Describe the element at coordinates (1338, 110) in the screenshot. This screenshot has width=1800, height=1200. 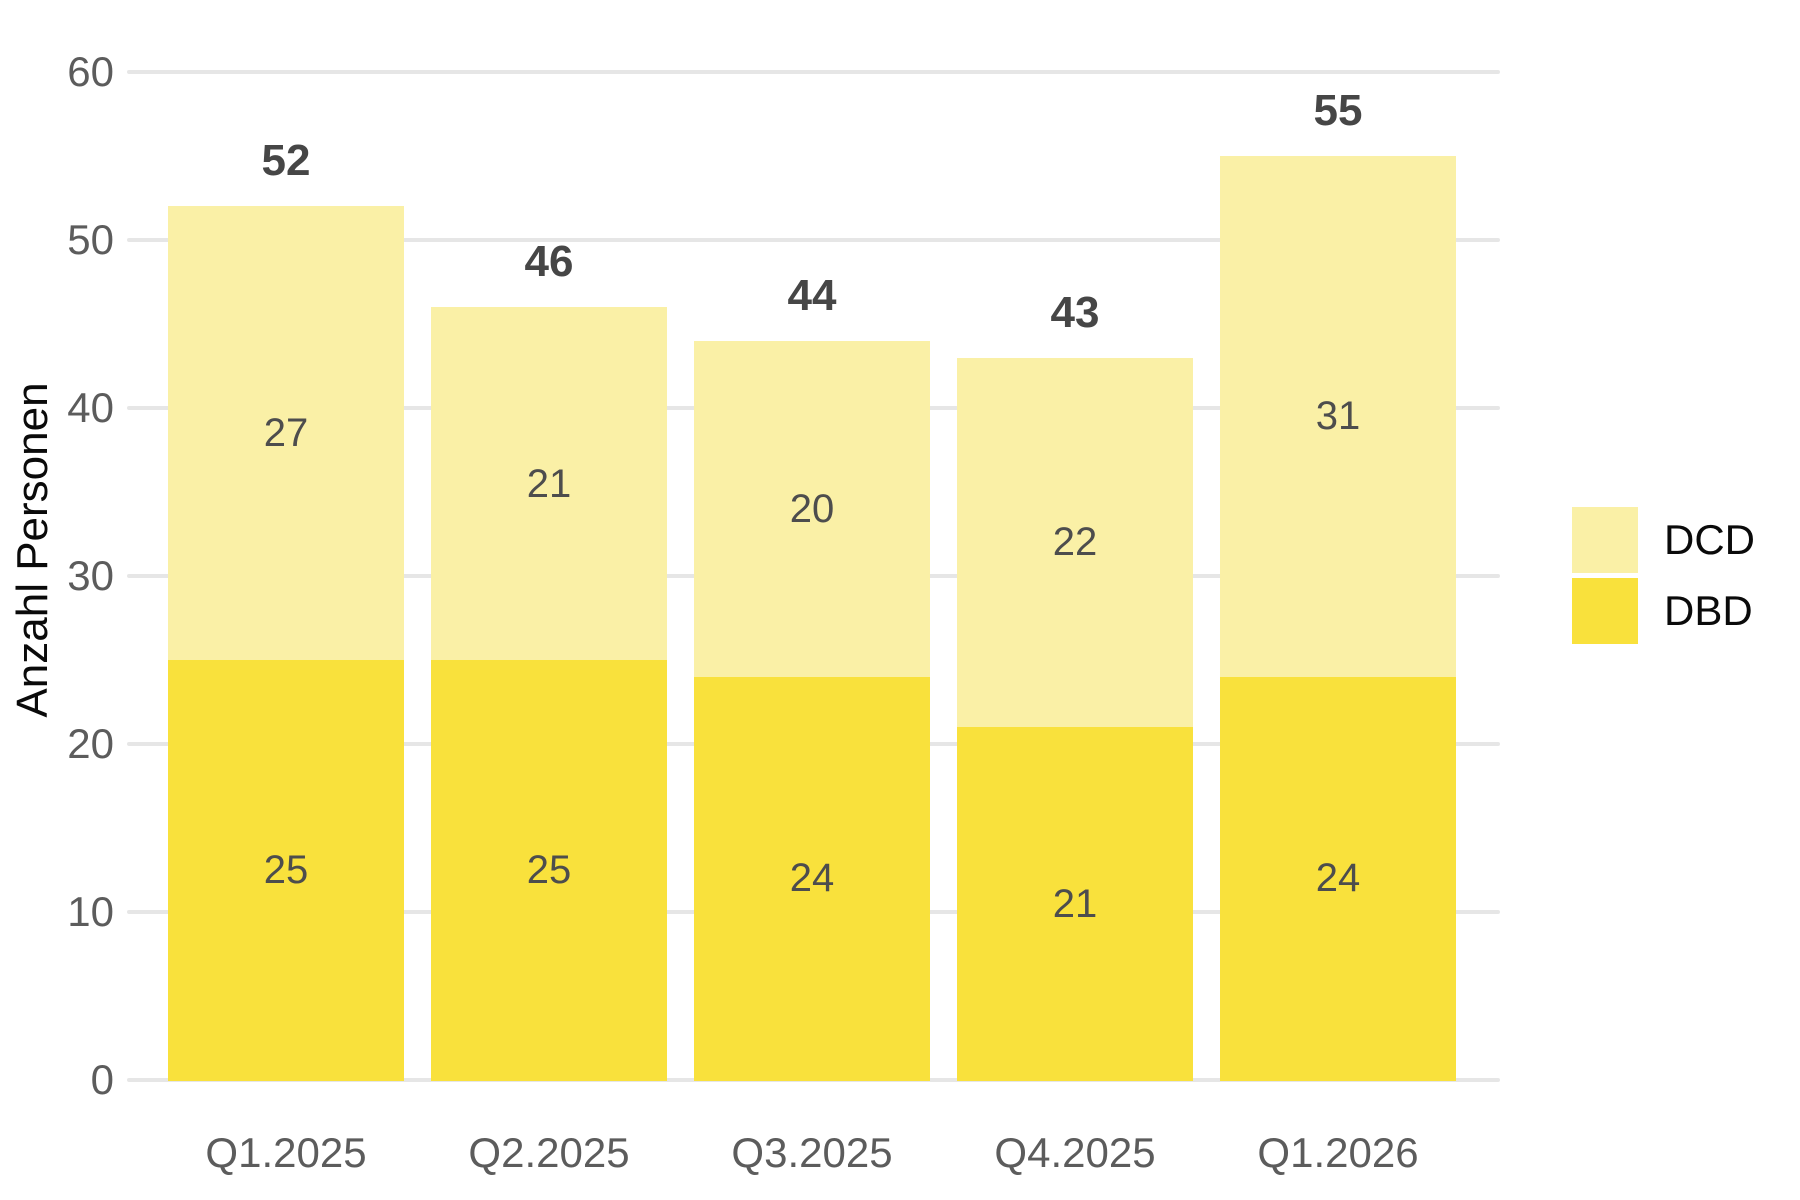
I see `total-label-q1-2026: 55` at that location.